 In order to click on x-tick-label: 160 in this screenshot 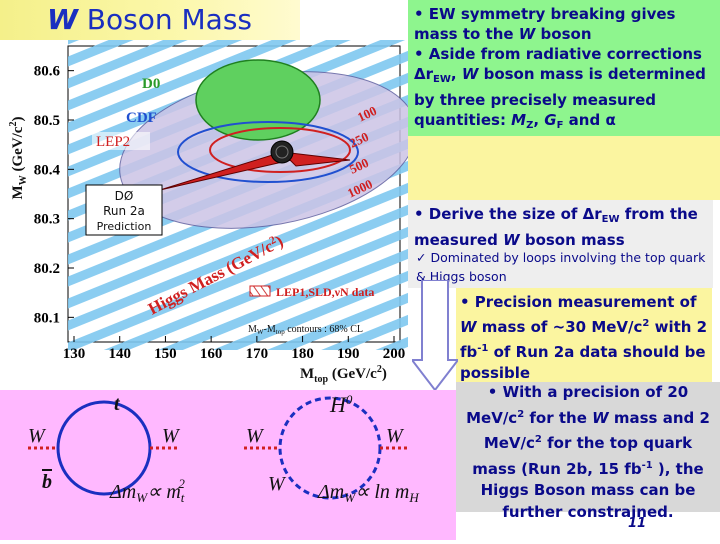, I will do `click(211, 354)`.